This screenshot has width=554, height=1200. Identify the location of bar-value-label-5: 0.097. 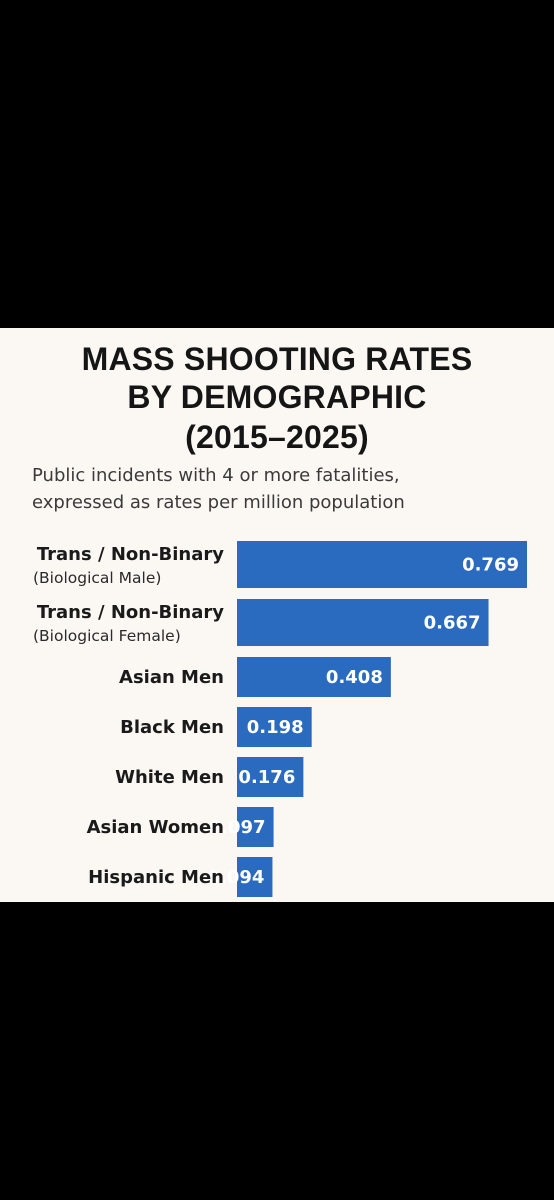
(237, 827).